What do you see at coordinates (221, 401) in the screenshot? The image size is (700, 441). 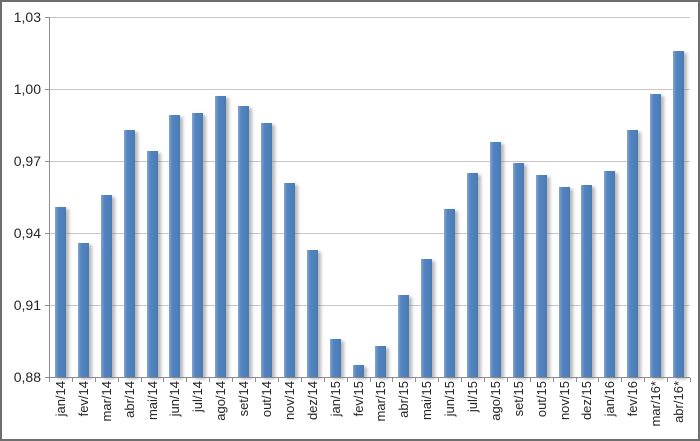 I see `x-axis-category-text: ago/14` at bounding box center [221, 401].